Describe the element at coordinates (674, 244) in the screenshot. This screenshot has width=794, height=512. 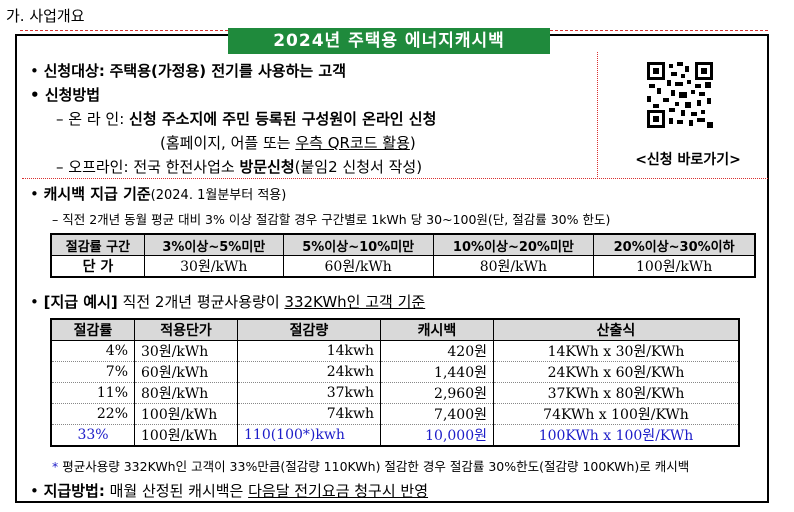
I see `rate-header-cell: 20%이상~30%이하` at that location.